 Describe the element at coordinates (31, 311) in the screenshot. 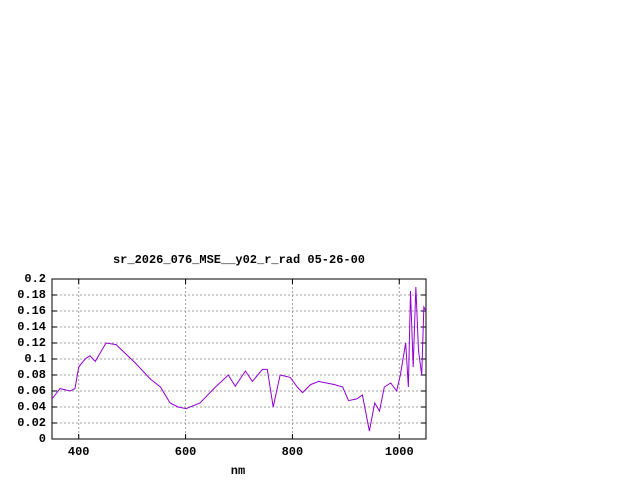

I see `y-tick-label: 0.16` at that location.